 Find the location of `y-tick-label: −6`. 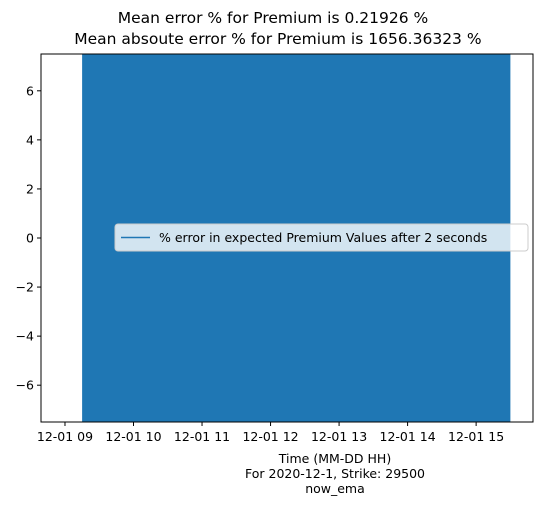

y-tick-label: −6 is located at coordinates (25, 385).